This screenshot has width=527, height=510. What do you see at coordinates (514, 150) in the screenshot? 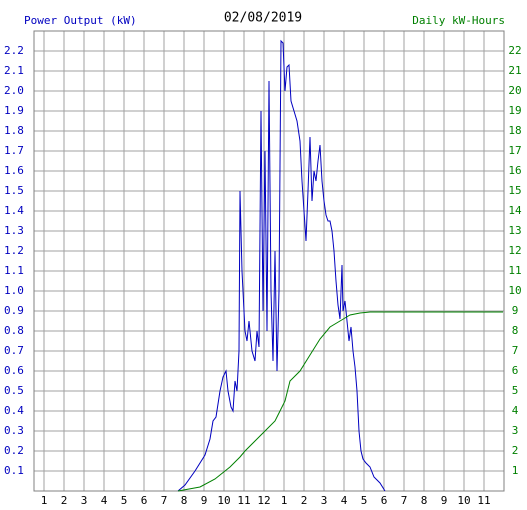
I see `y2-tick-label: 17` at bounding box center [514, 150].